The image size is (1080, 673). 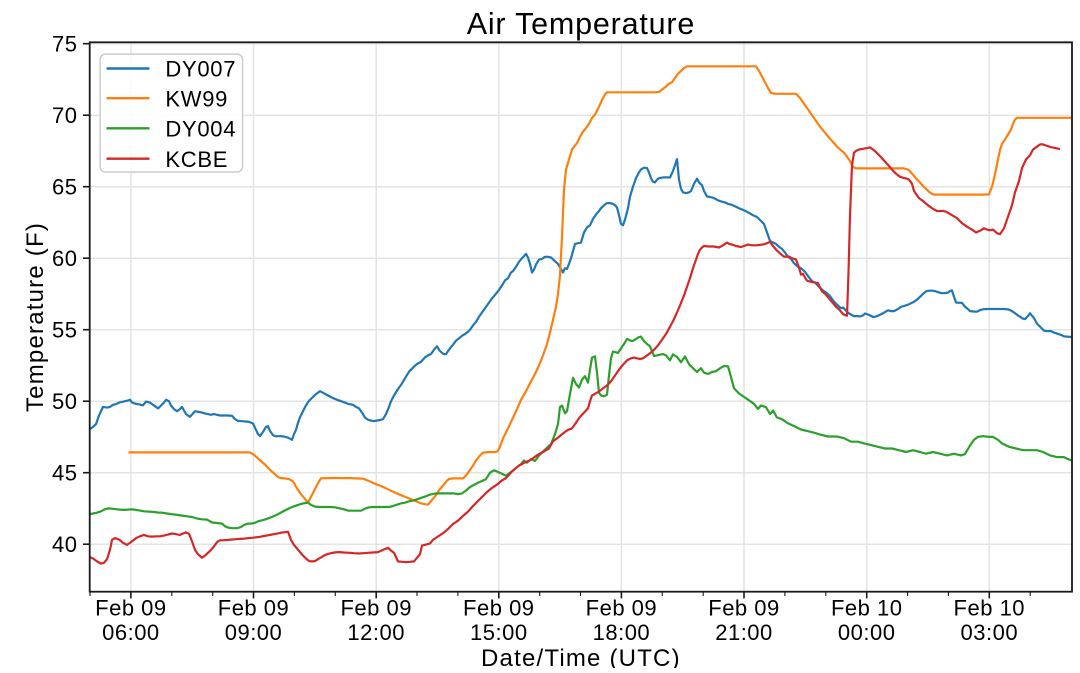 What do you see at coordinates (64, 330) in the screenshot?
I see `svg-text: 55` at bounding box center [64, 330].